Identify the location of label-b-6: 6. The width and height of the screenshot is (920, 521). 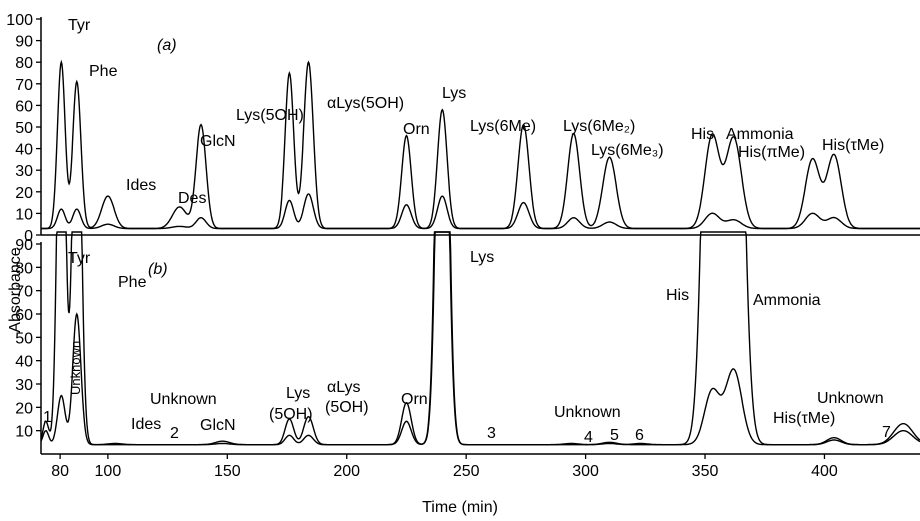
(639, 435).